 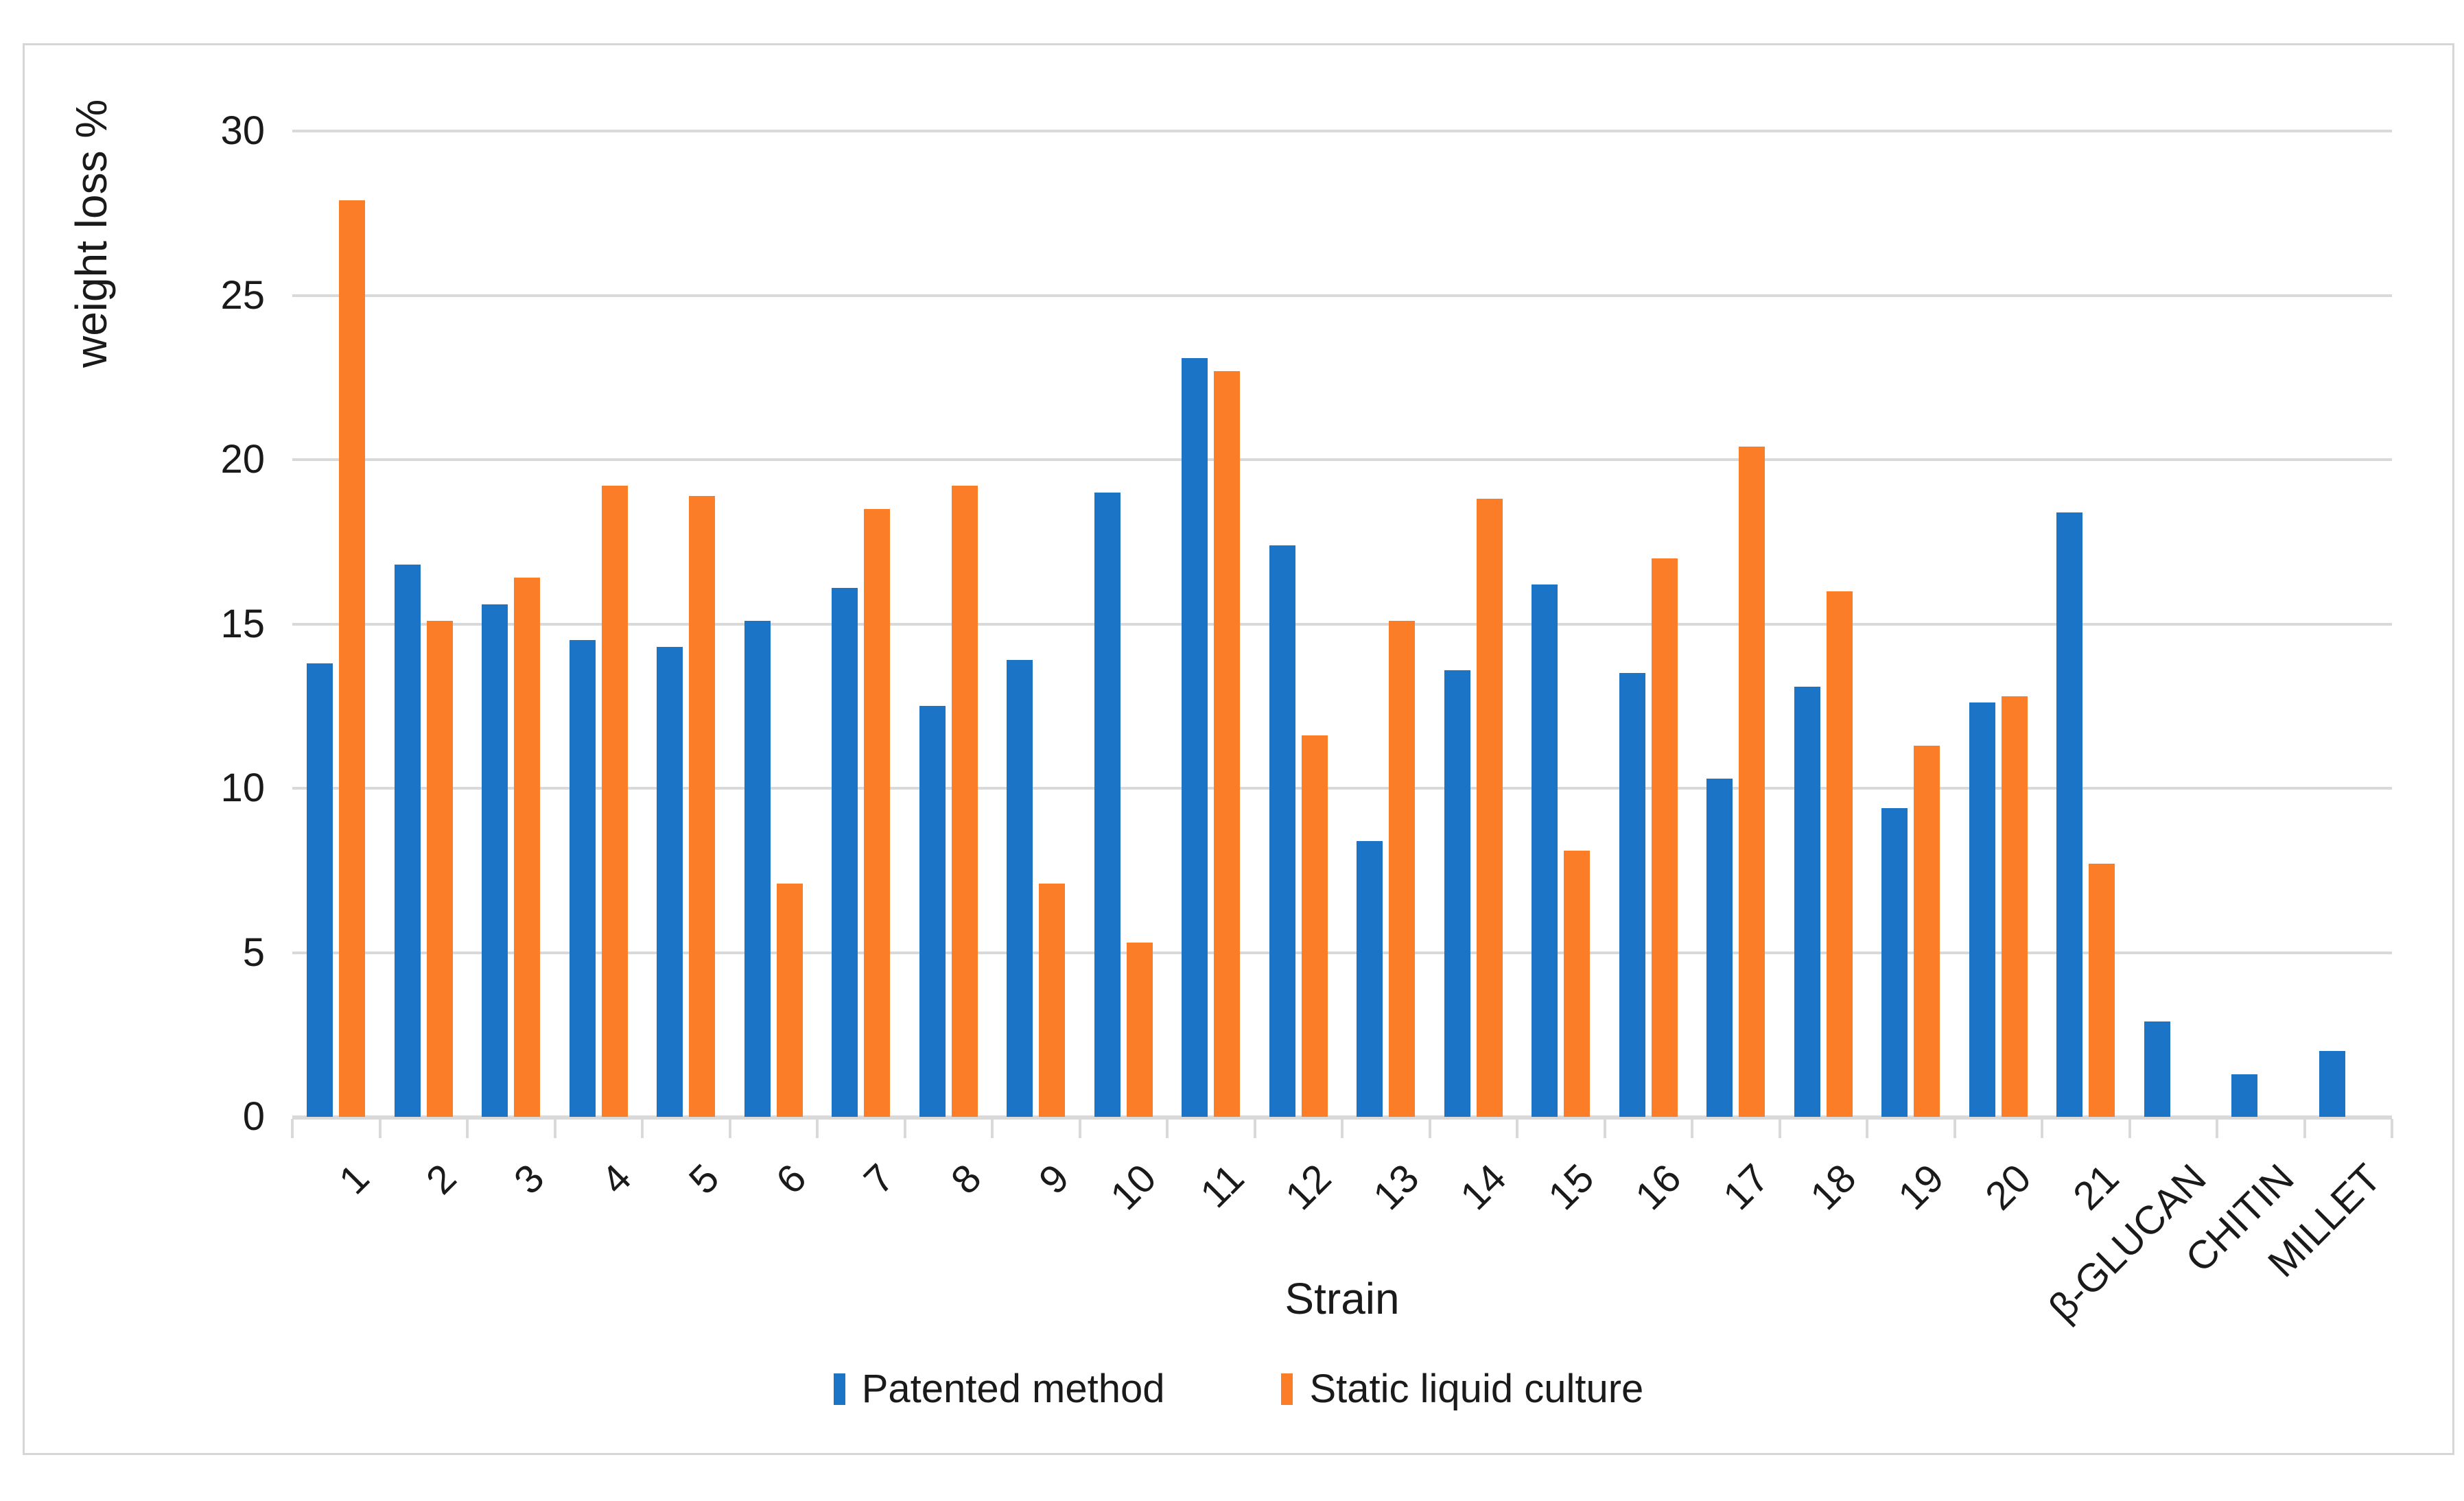 I want to click on legend: Patented method Static liquid culture, so click(x=1238, y=1389).